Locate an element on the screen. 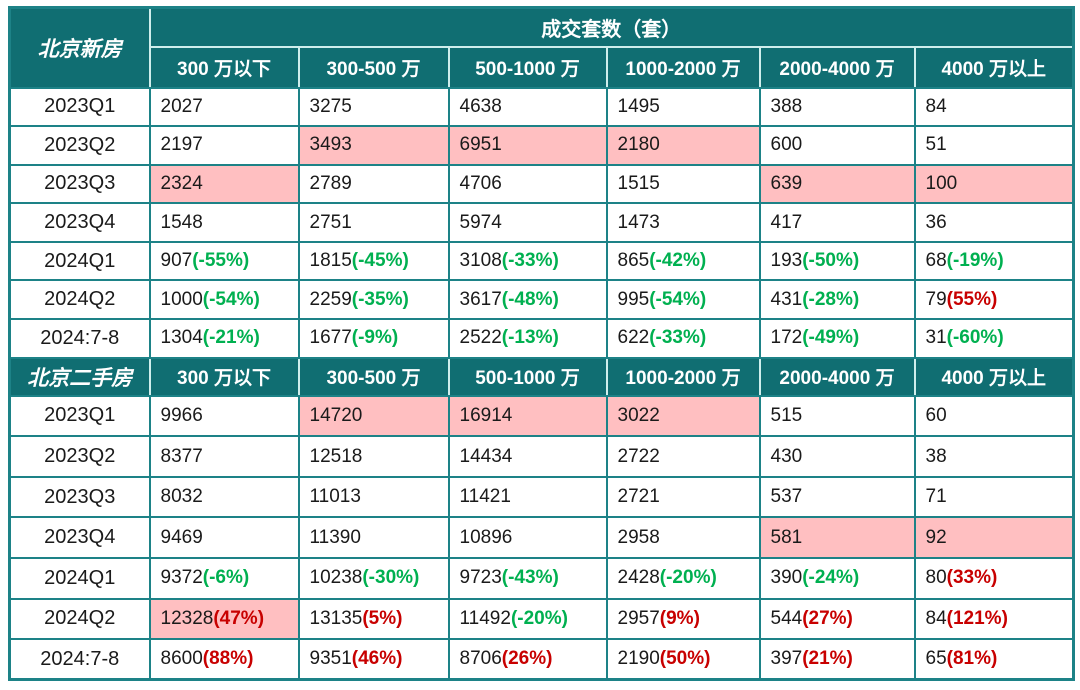  cell-value: 1815 is located at coordinates (330, 261).